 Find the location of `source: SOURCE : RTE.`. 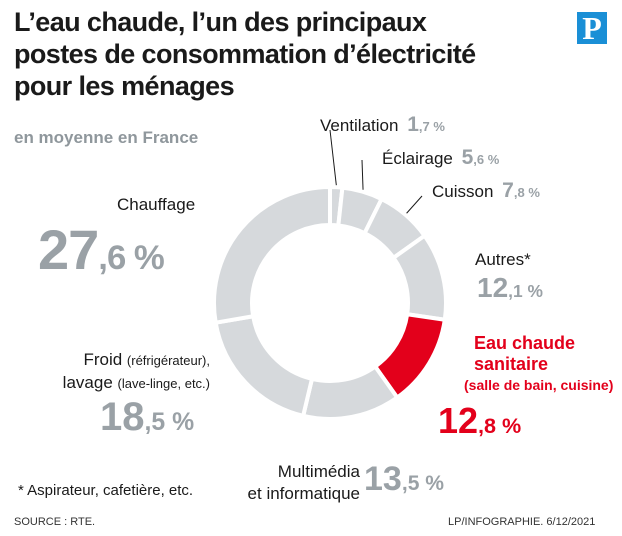

source: SOURCE : RTE. is located at coordinates (55, 522).